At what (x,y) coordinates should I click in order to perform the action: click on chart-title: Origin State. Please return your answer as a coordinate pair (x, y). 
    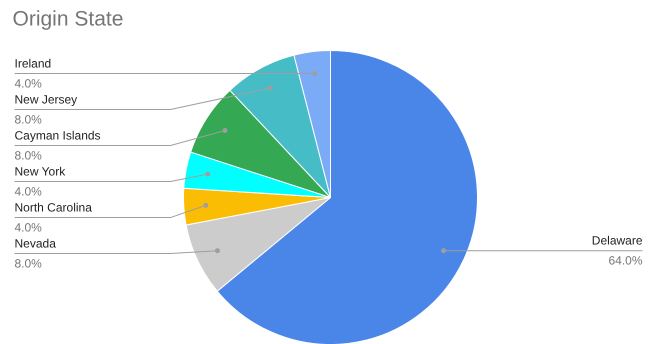
    Looking at the image, I should click on (68, 19).